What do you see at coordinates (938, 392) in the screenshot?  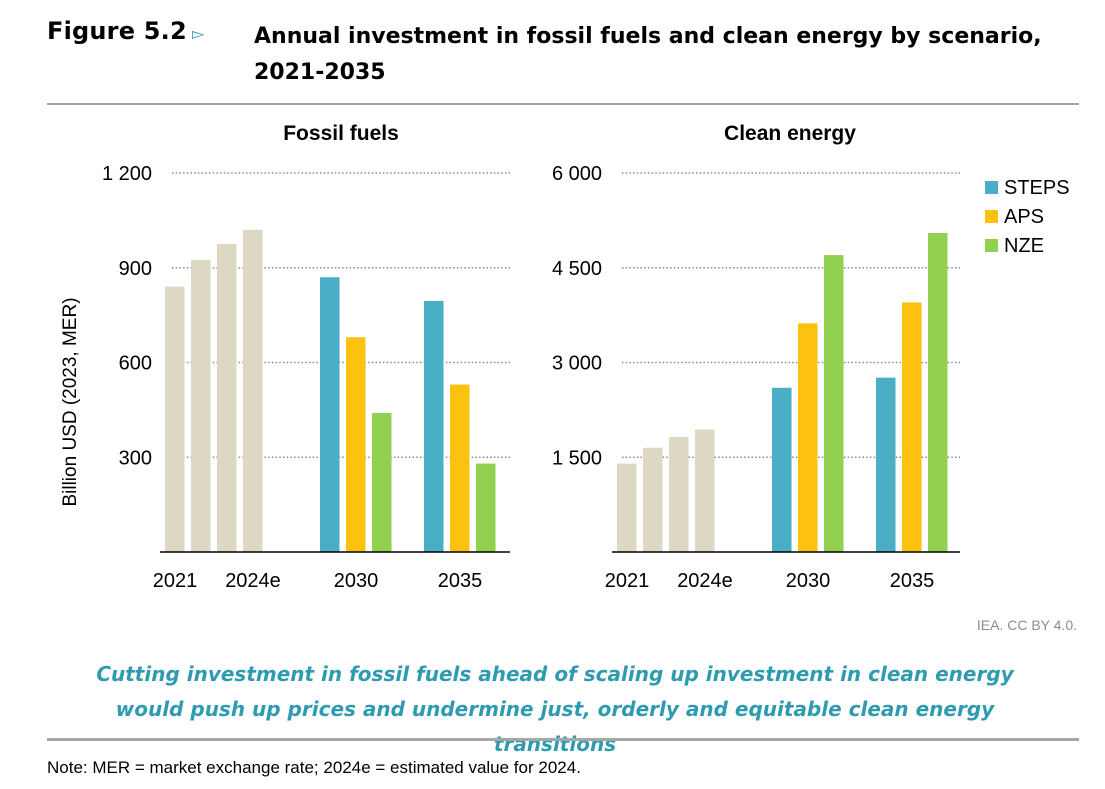 I see `clean-bar-2035-nze` at bounding box center [938, 392].